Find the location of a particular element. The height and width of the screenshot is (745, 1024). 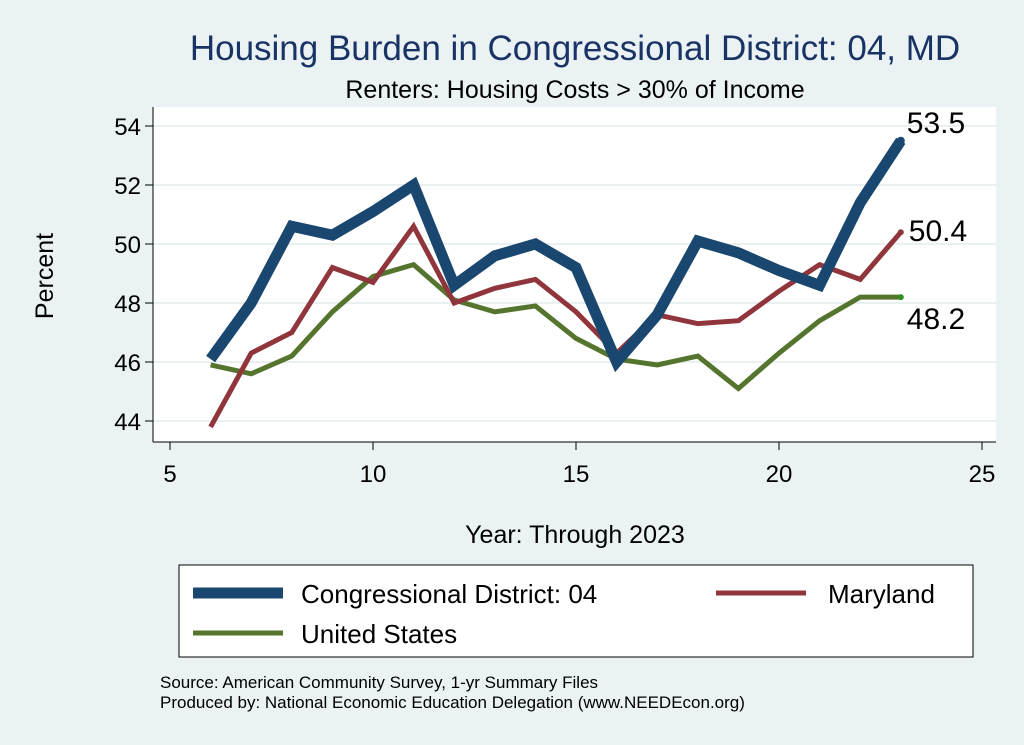

x-tick-label-15: 15 is located at coordinates (576, 474).